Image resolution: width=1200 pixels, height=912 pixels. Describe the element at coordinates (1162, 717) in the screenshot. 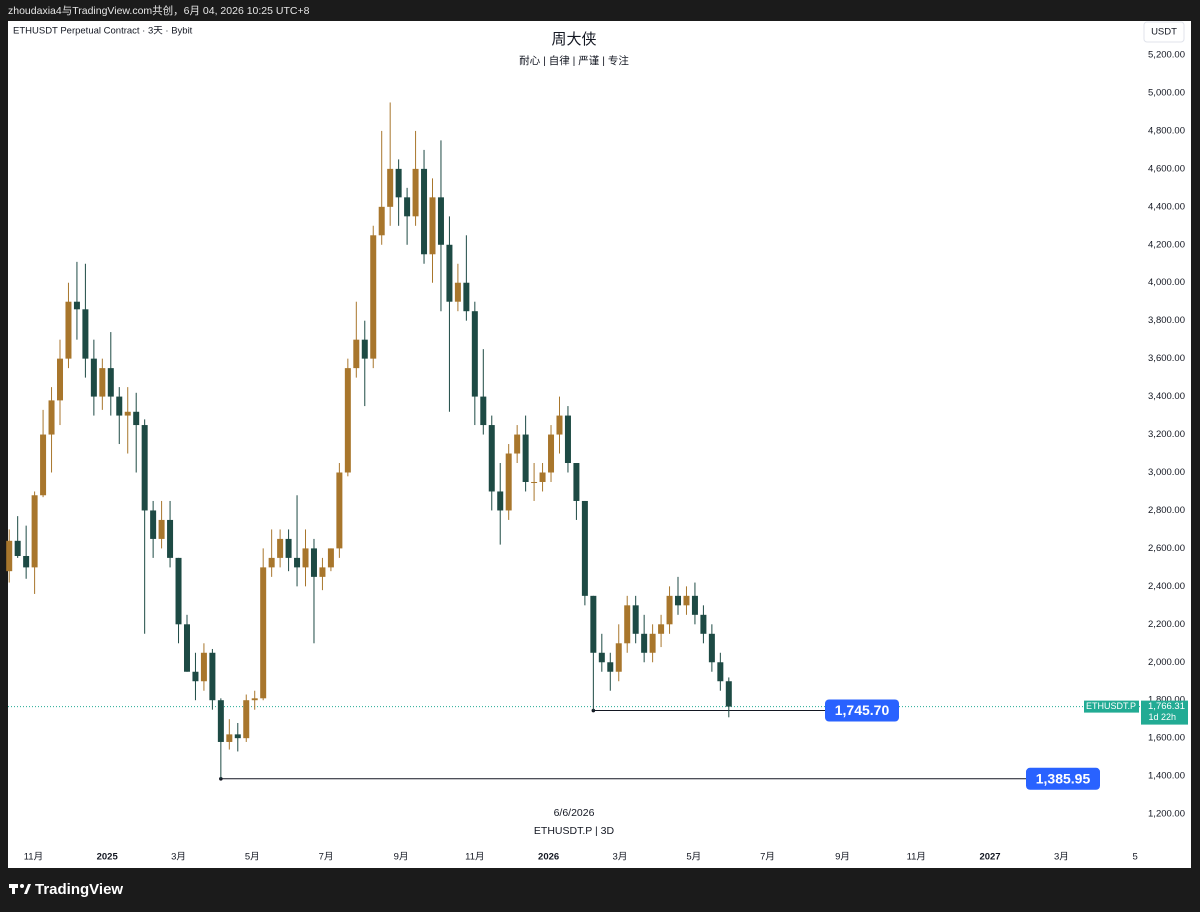

I see `countdown: 1d 22h` at that location.